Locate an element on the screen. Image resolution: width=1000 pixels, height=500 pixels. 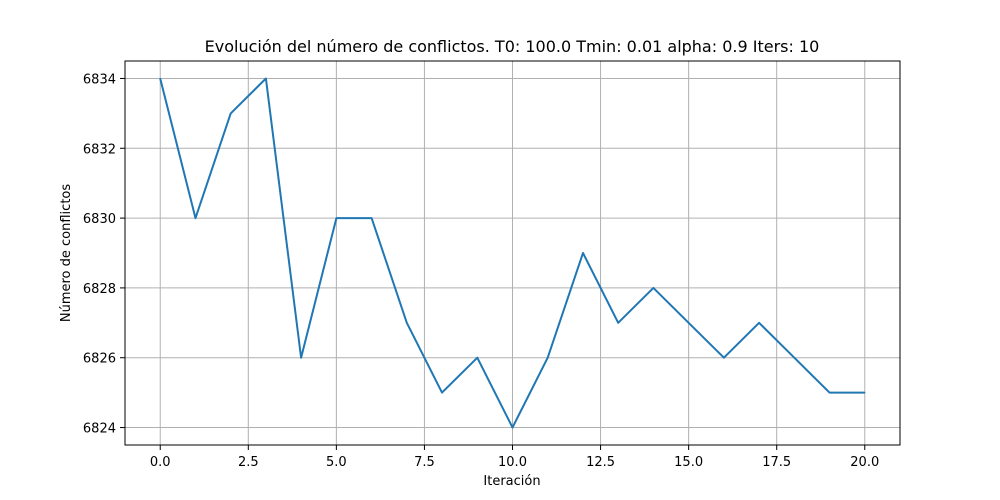
x-tick-label: 12.5 is located at coordinates (600, 462).